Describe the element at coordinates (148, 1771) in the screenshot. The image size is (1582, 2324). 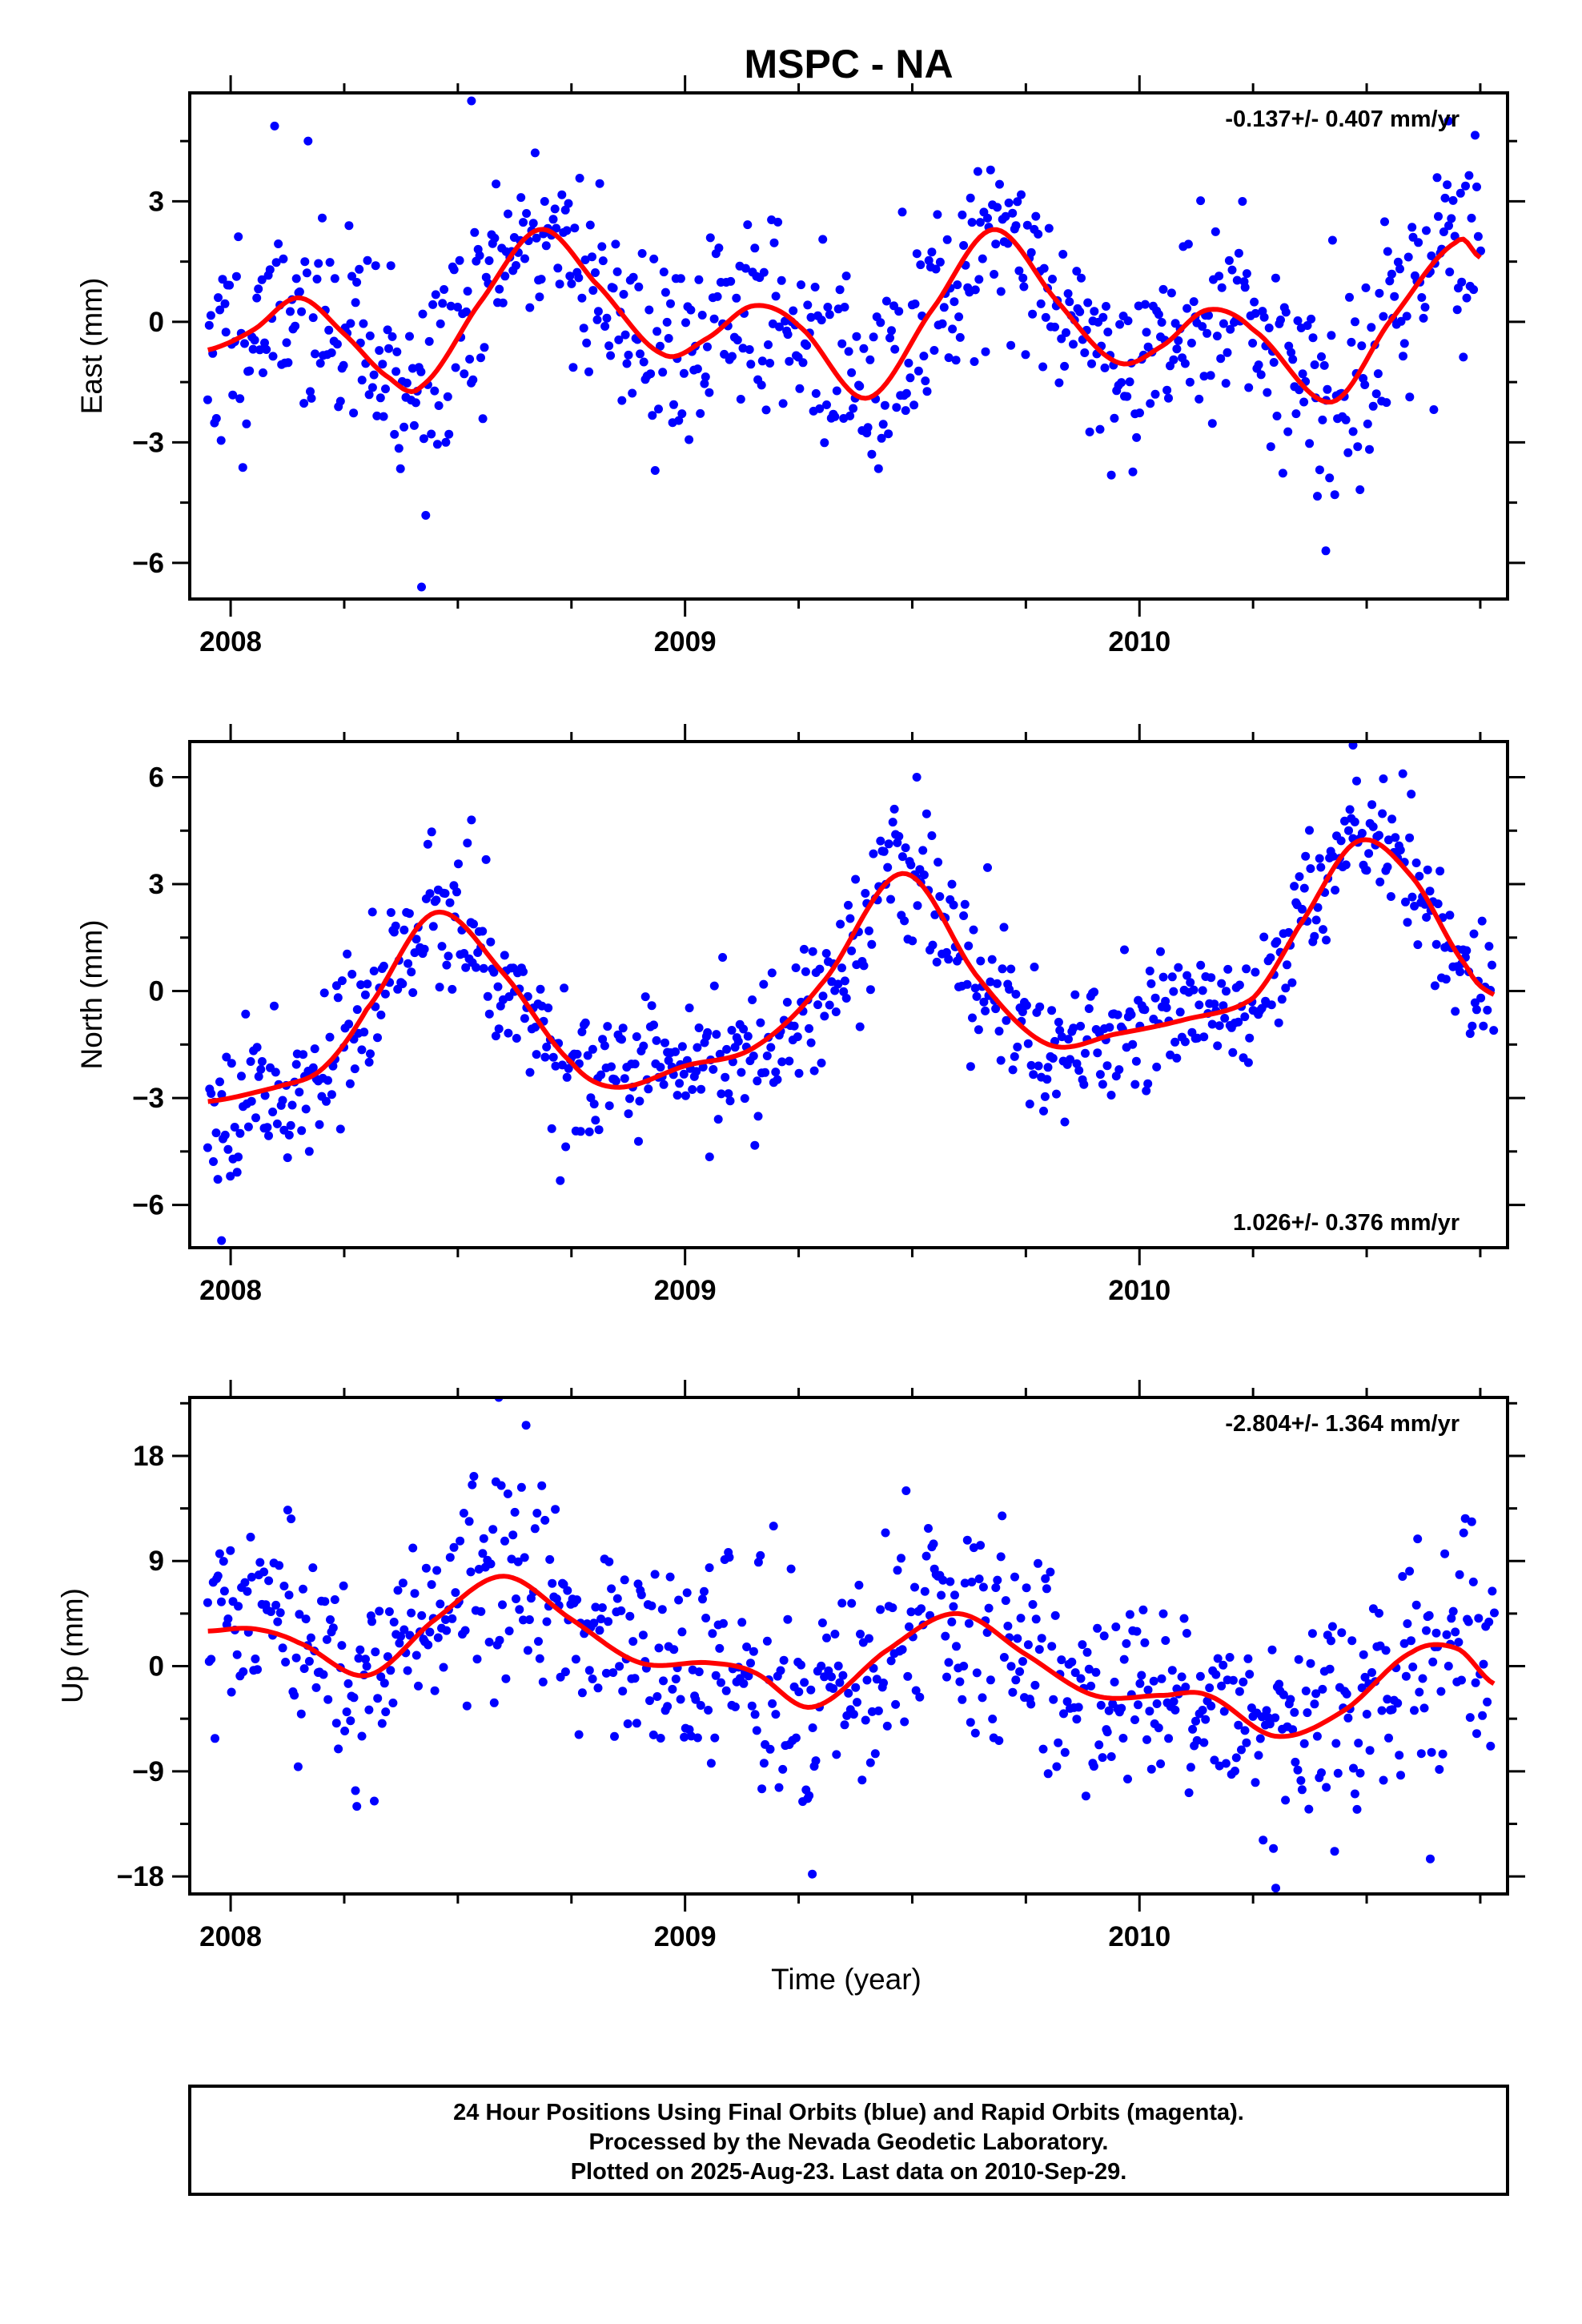
I see `up-y-tick-label: −9` at that location.